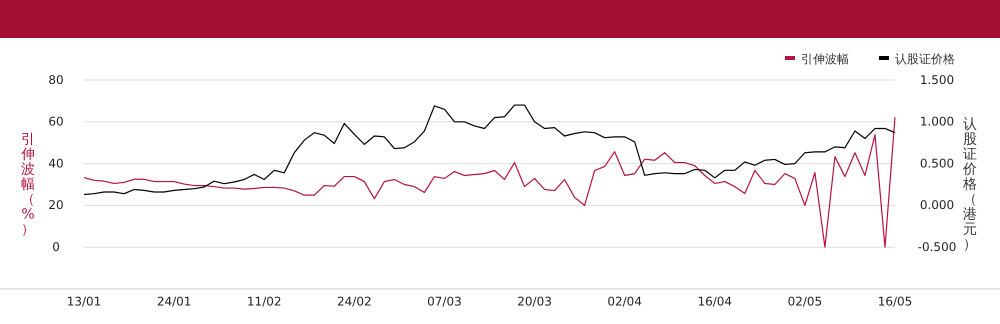 Image resolution: width=1000 pixels, height=324 pixels. I want to click on y2-tick-label: 0.500, so click(937, 163).